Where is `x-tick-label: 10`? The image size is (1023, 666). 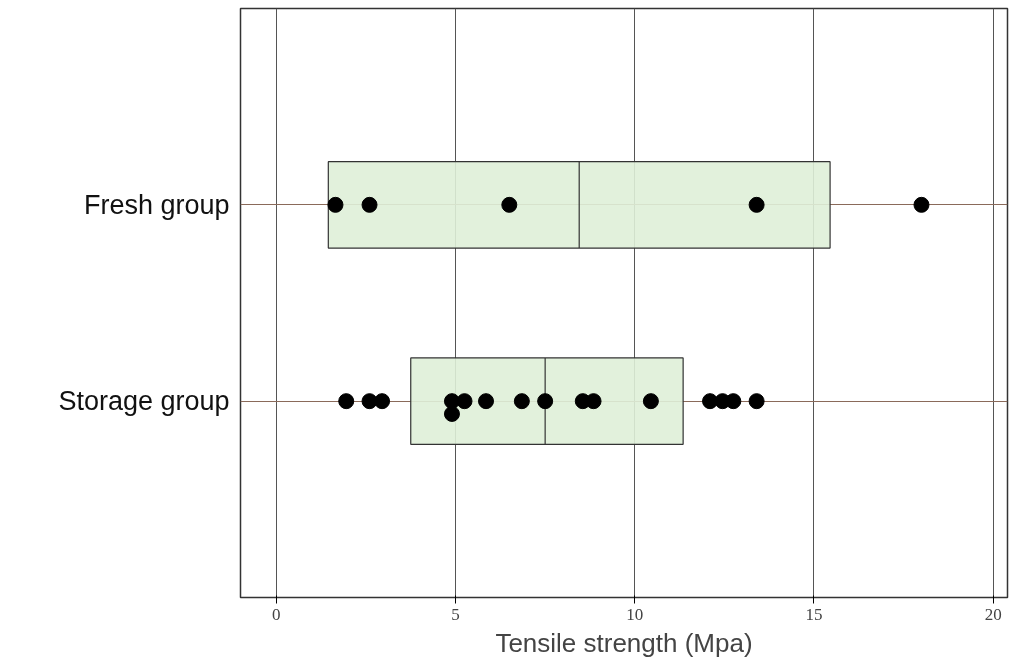 x-tick-label: 10 is located at coordinates (635, 614).